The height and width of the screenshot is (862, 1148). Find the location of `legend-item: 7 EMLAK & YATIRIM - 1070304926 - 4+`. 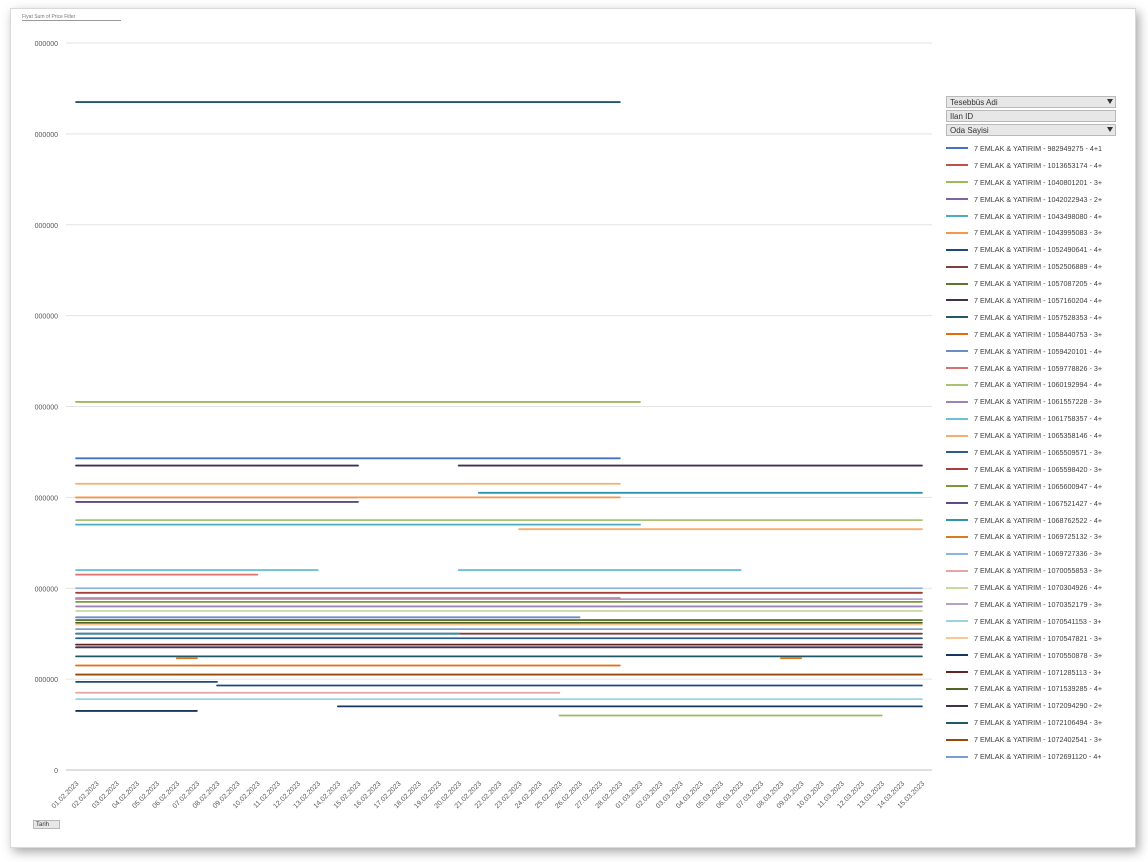

legend-item: 7 EMLAK & YATIRIM - 1070304926 - 4+ is located at coordinates (1036, 587).